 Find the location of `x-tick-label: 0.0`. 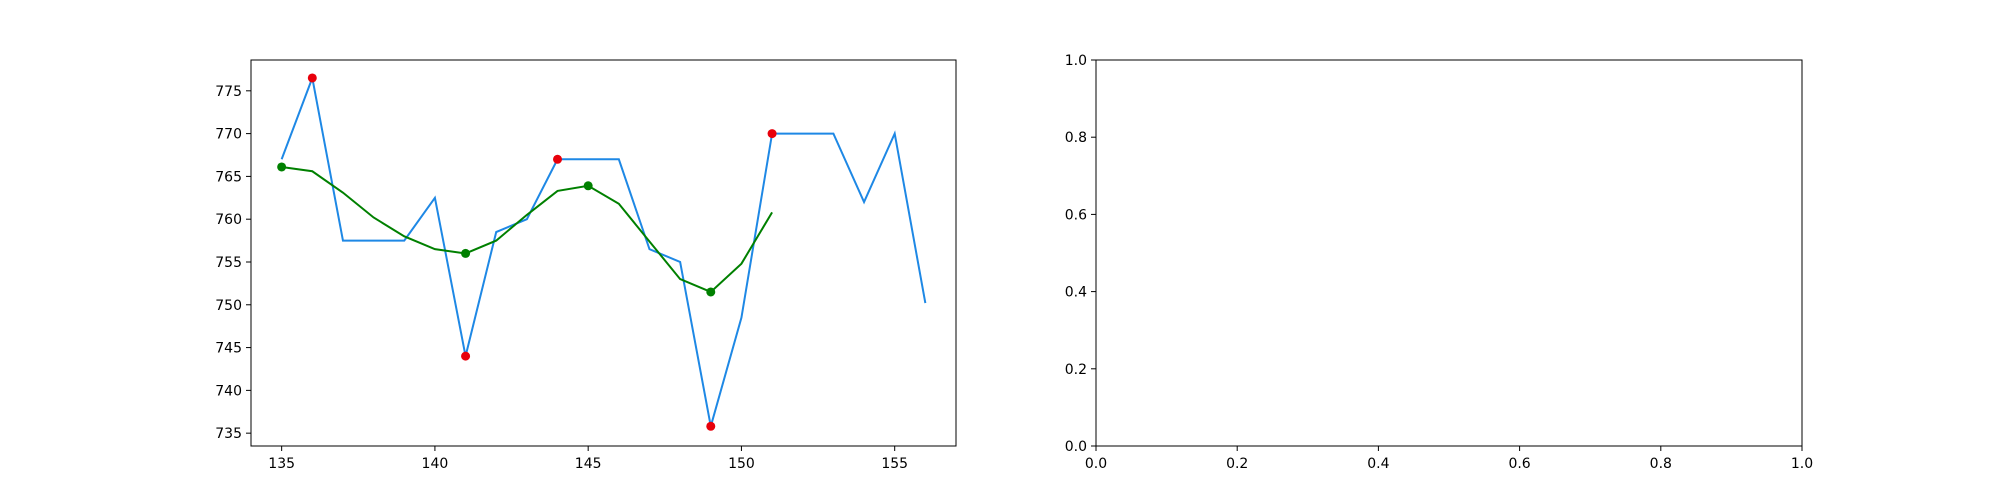

x-tick-label: 0.0 is located at coordinates (1096, 464).